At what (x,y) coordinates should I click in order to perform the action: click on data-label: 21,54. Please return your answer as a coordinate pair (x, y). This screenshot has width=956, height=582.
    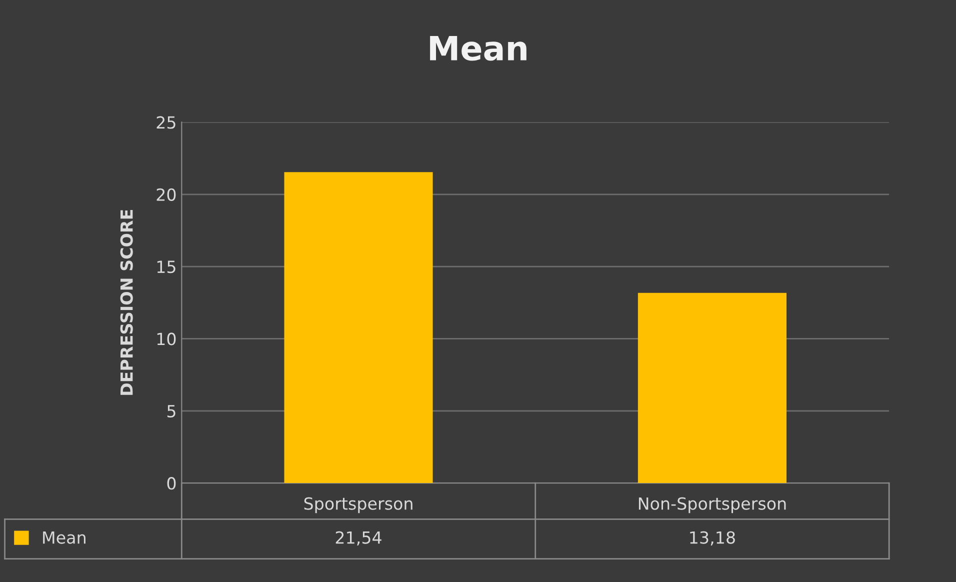
    Looking at the image, I should click on (359, 538).